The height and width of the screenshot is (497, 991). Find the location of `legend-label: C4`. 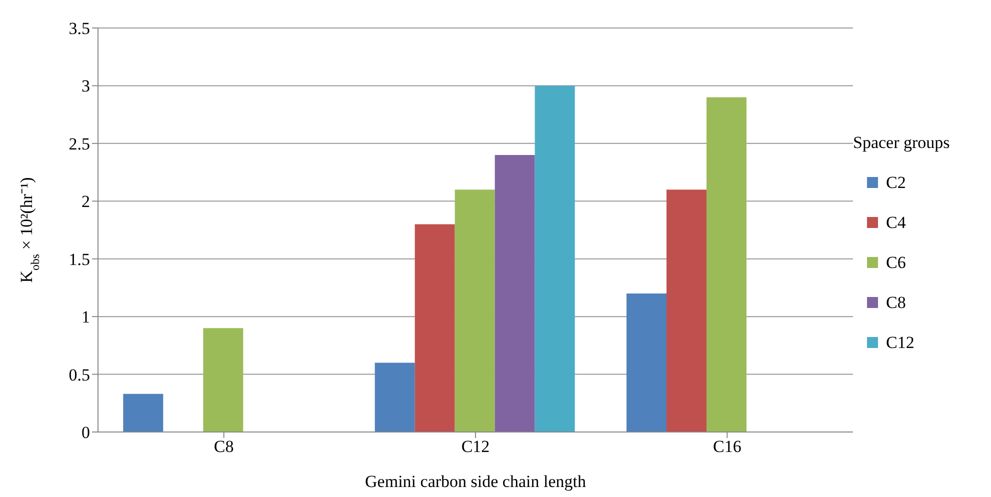

legend-label: C4 is located at coordinates (896, 222).